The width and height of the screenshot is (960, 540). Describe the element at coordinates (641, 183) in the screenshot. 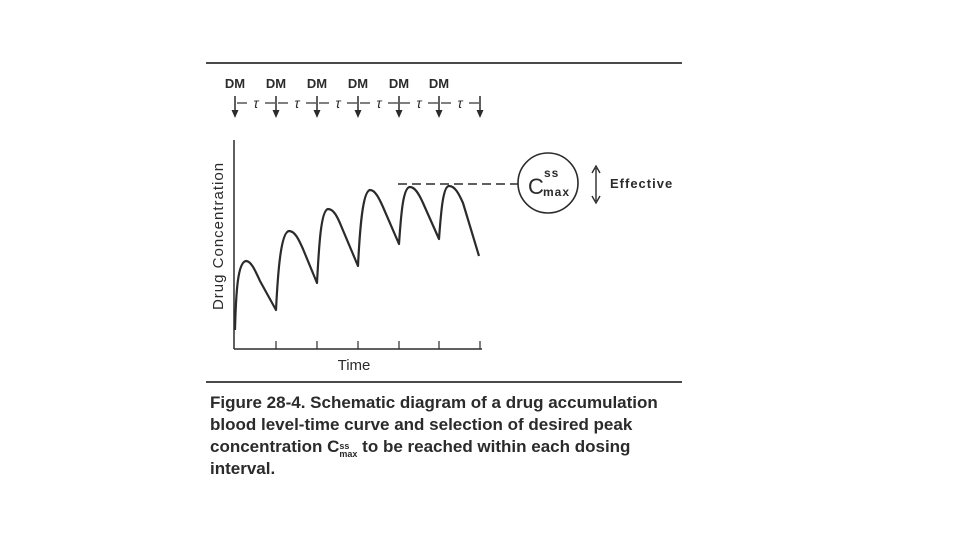

I see `effective-label: Effective` at that location.